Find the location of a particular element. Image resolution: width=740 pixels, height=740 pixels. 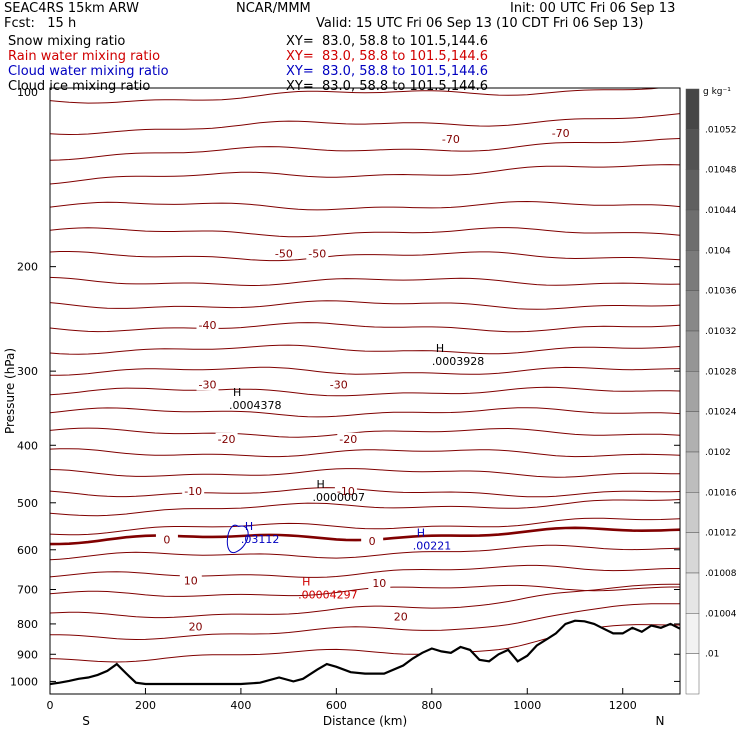

colorbar-label: .0104 is located at coordinates (718, 251).